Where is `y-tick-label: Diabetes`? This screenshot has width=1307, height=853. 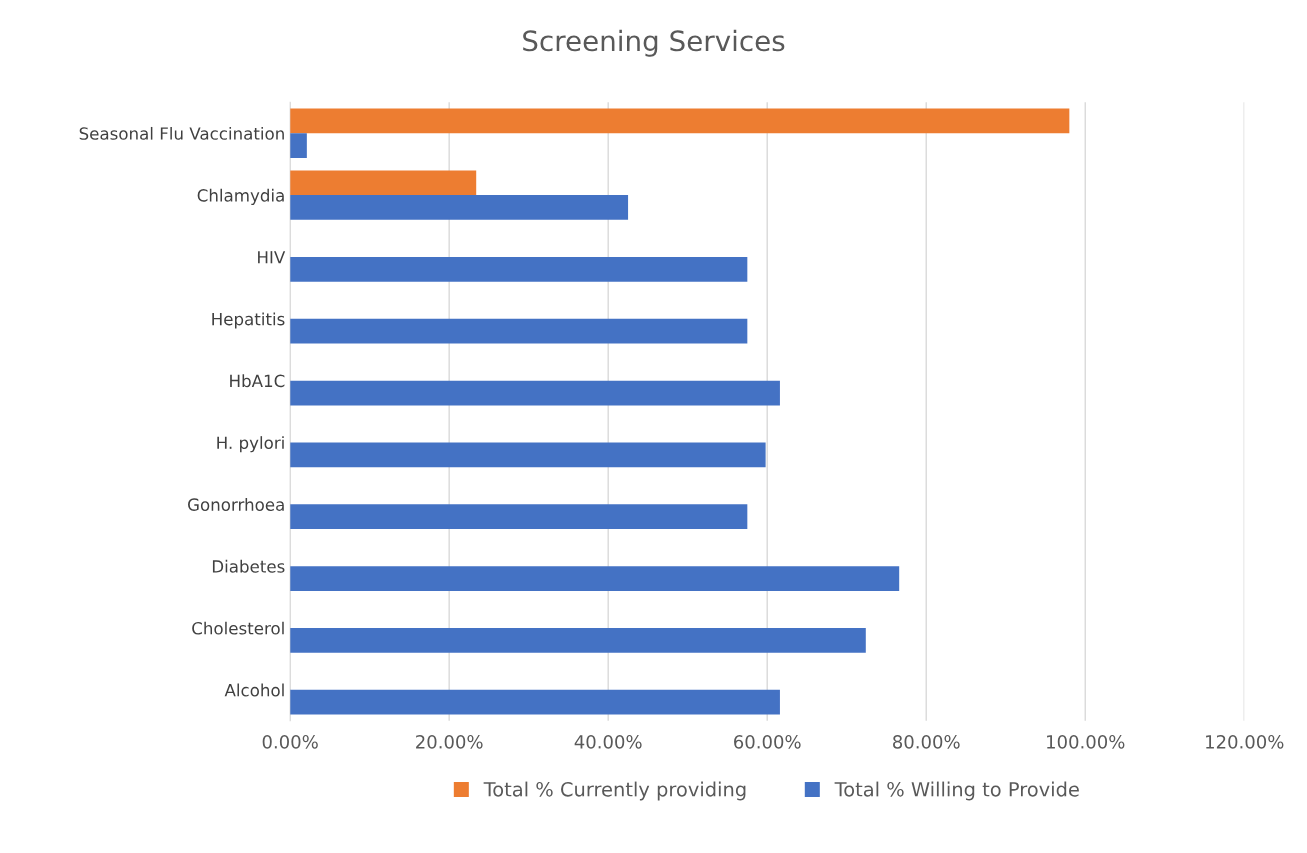 y-tick-label: Diabetes is located at coordinates (248, 566).